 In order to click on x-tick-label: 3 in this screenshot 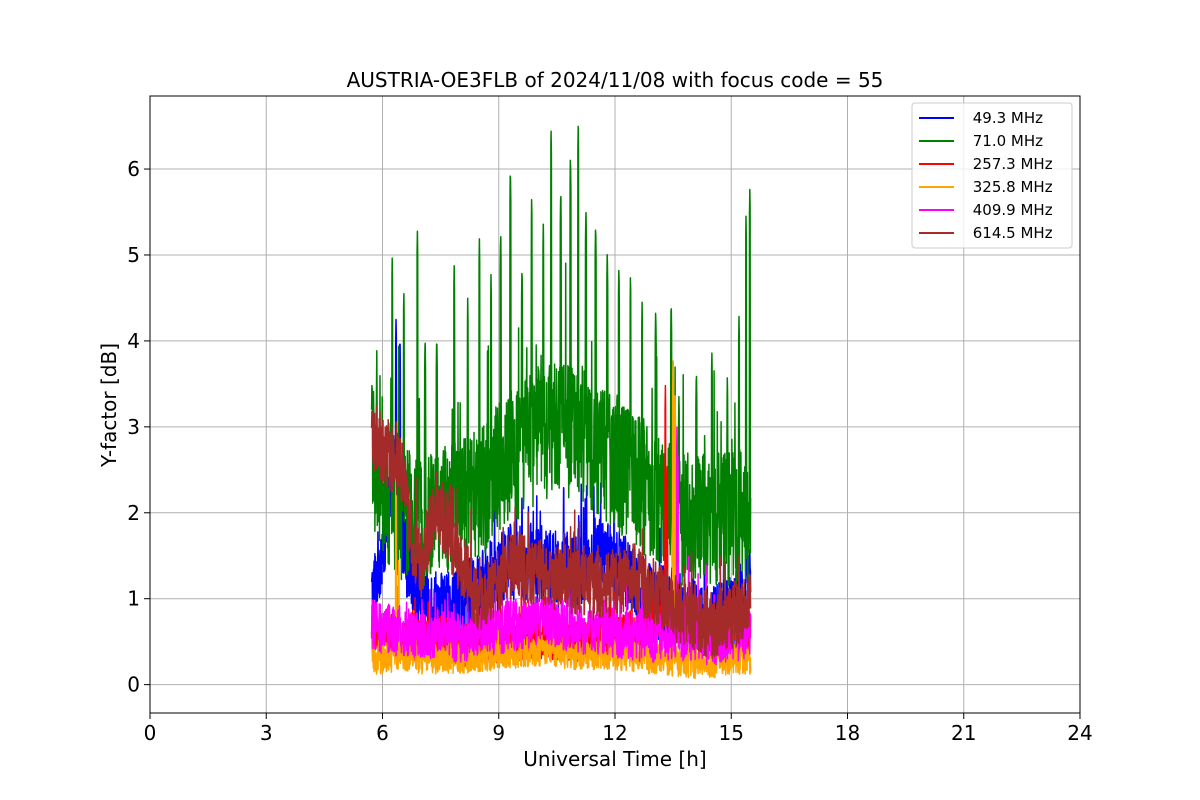, I will do `click(266, 733)`.